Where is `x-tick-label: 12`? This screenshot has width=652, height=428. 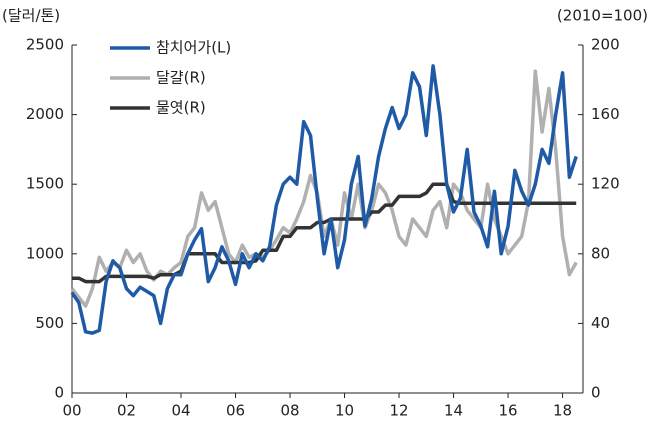
x-tick-label: 12 is located at coordinates (398, 411).